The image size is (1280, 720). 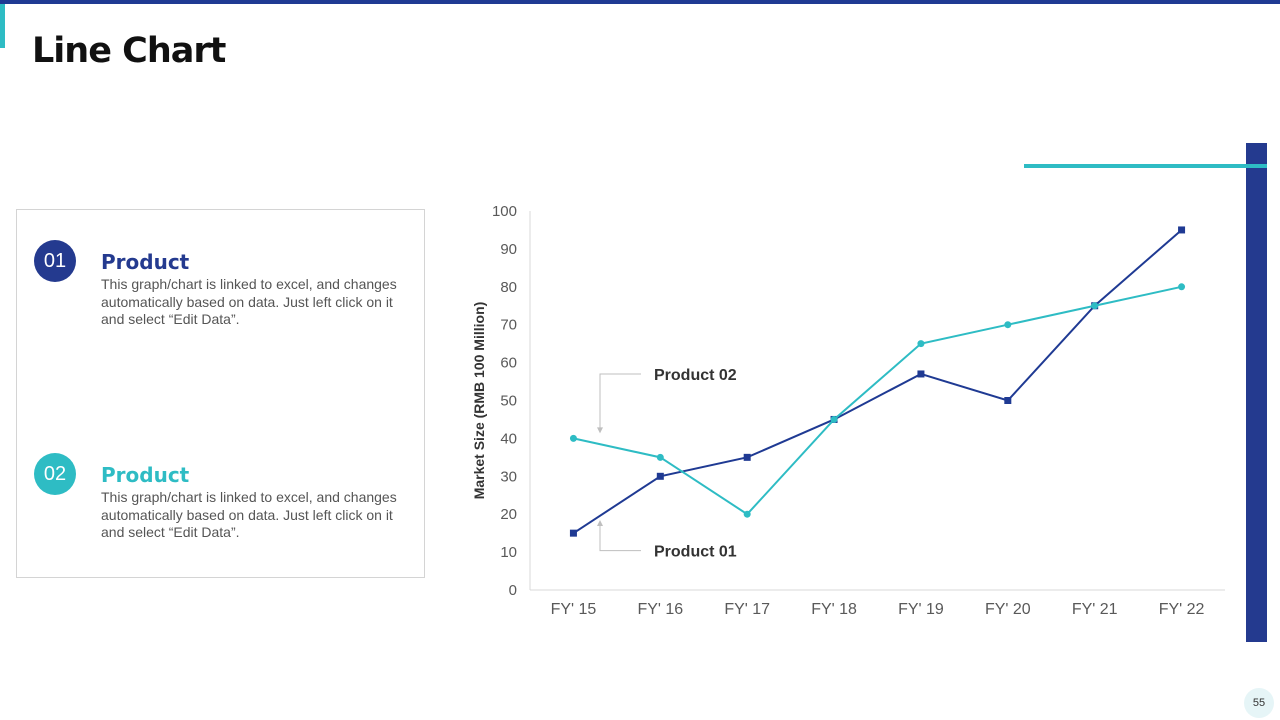 What do you see at coordinates (508, 438) in the screenshot?
I see `y-tick-label: 40` at bounding box center [508, 438].